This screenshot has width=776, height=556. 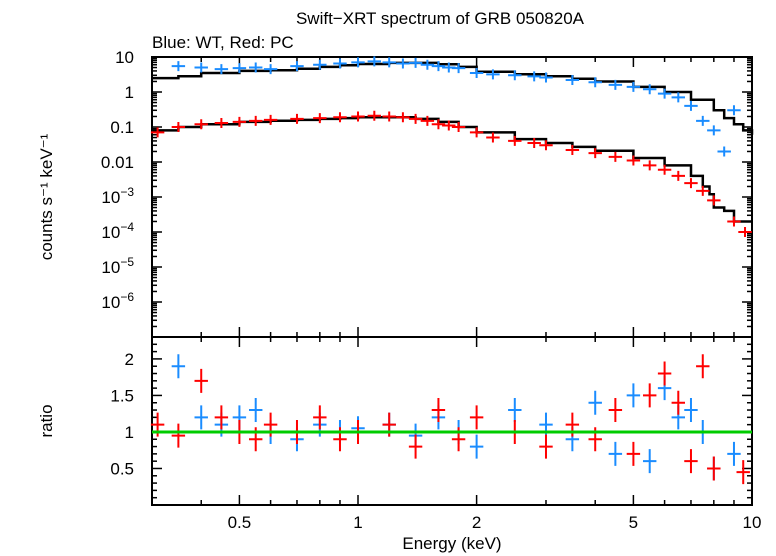 I want to click on y-axis-label-bottom: ratio, so click(x=46, y=420).